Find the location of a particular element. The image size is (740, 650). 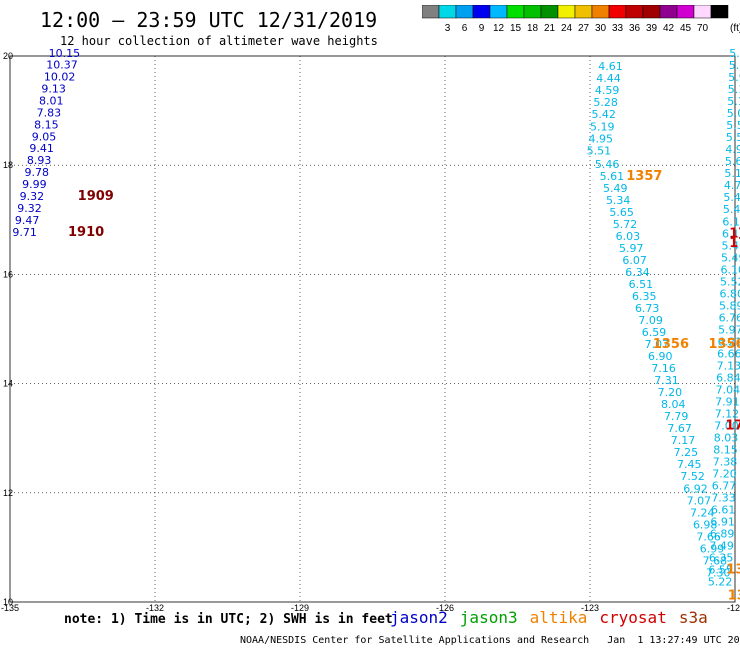

wave-height-value: 7.20 is located at coordinates (724, 474).